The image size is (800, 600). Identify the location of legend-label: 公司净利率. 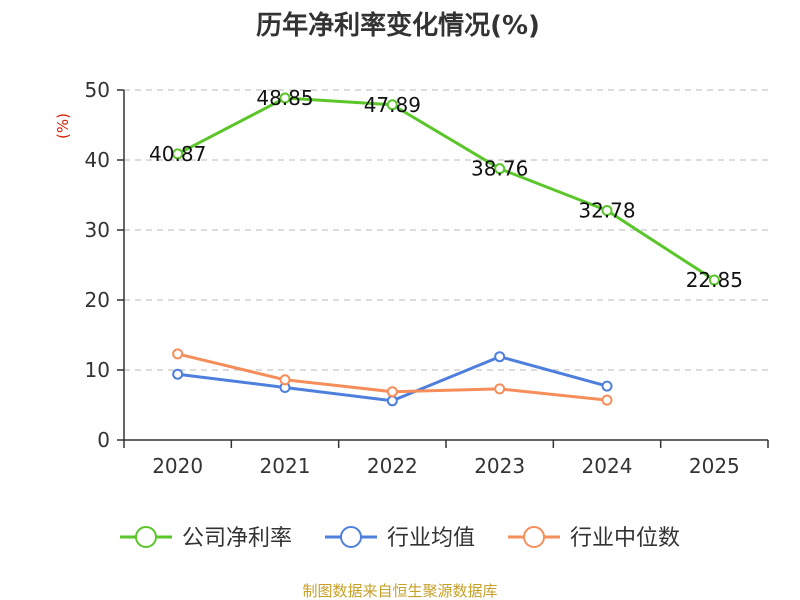
(237, 538).